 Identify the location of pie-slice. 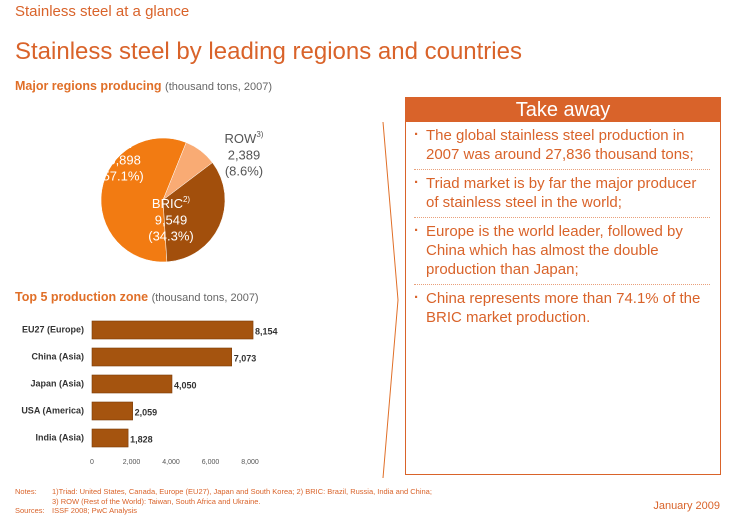
(194, 212).